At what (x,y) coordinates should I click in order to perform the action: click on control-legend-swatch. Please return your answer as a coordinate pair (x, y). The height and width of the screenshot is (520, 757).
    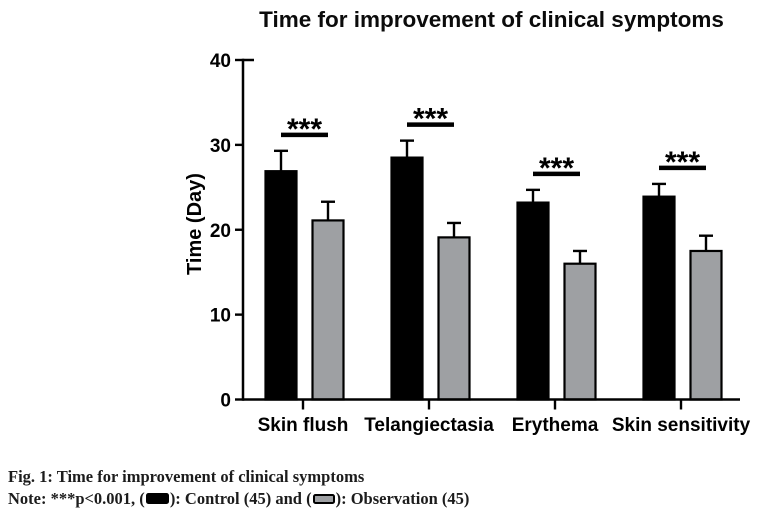
    Looking at the image, I should click on (157, 498).